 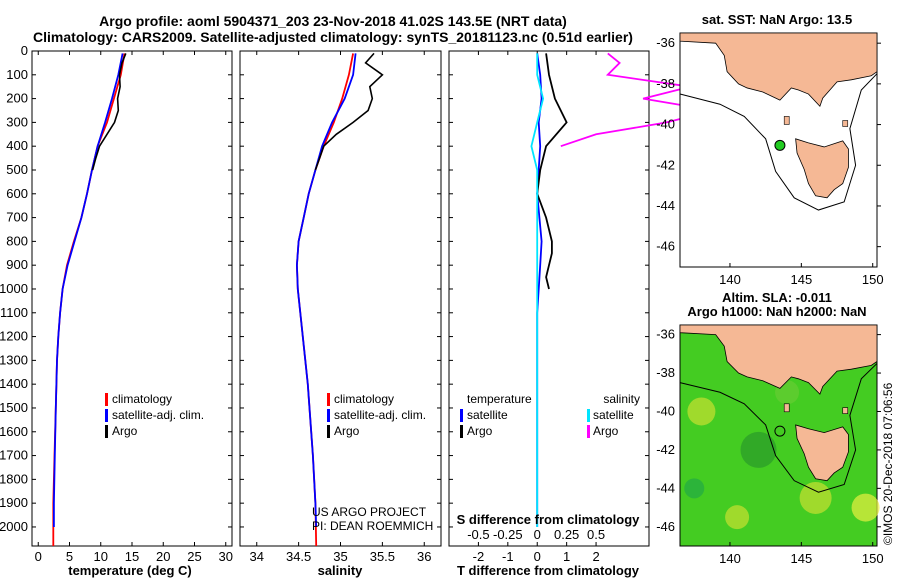 What do you see at coordinates (770, 445) in the screenshot?
I see `sla-map: -36 -38 -40 -42 -44 -46 140 145 150` at bounding box center [770, 445].